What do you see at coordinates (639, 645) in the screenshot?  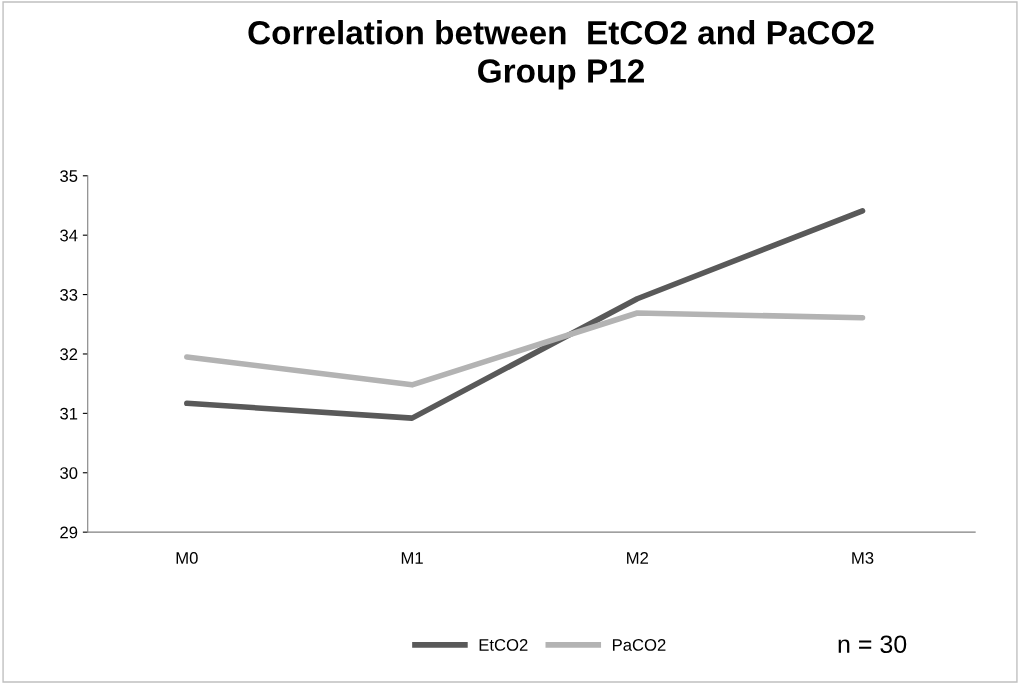 I see `legend-label: PaCO2` at bounding box center [639, 645].